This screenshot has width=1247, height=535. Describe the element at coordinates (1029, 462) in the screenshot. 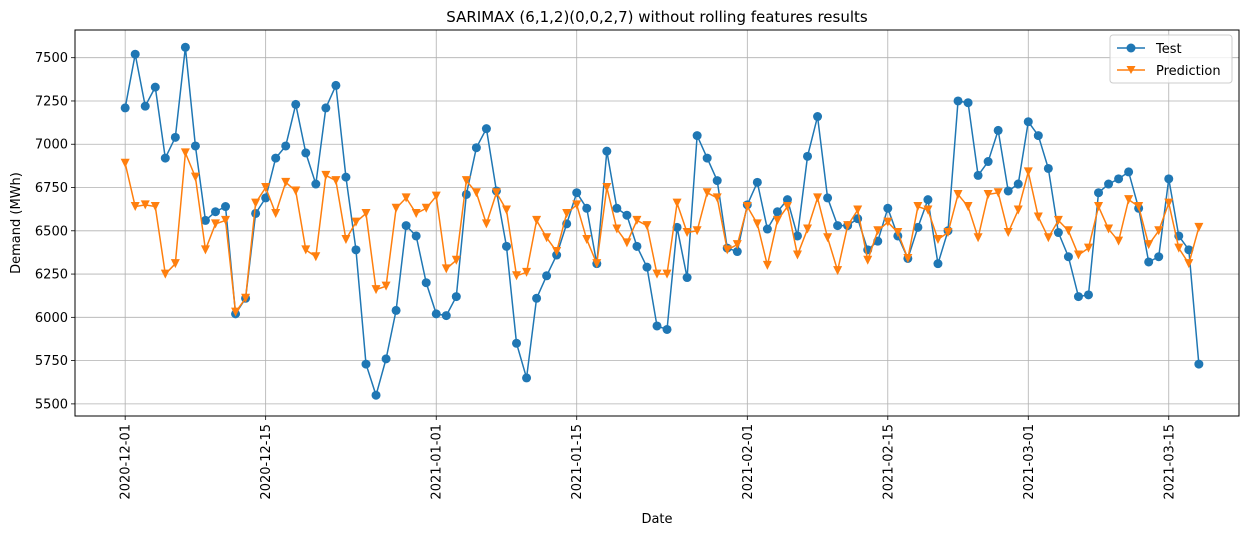

I see `x-tick-label: 2021-03-01` at that location.